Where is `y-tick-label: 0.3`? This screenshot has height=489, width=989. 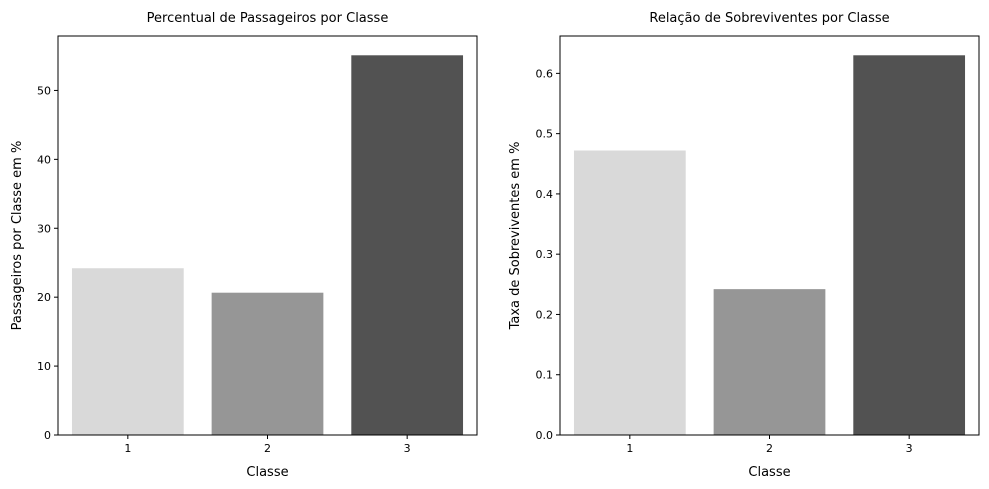
y-tick-label: 0.3 is located at coordinates (545, 254).